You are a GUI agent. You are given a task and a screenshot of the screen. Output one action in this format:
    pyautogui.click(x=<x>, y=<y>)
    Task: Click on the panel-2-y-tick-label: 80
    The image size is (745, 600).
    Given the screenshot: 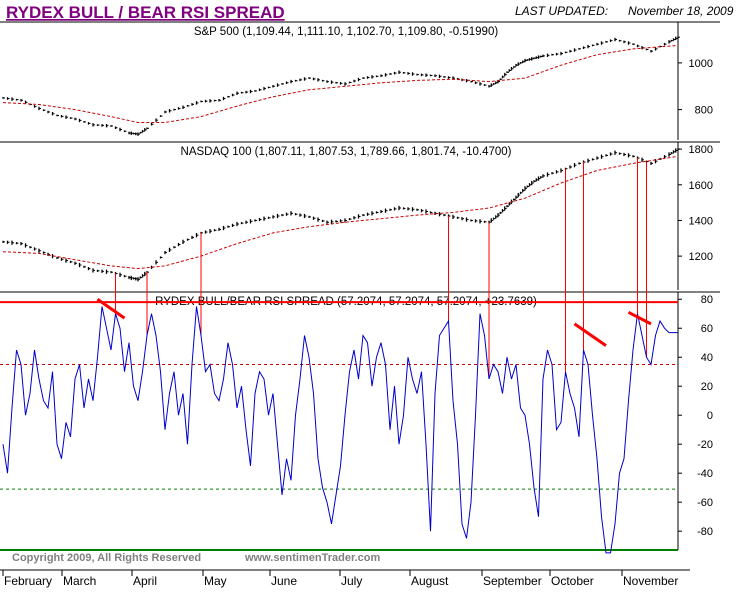 What is the action you would take?
    pyautogui.click(x=707, y=300)
    